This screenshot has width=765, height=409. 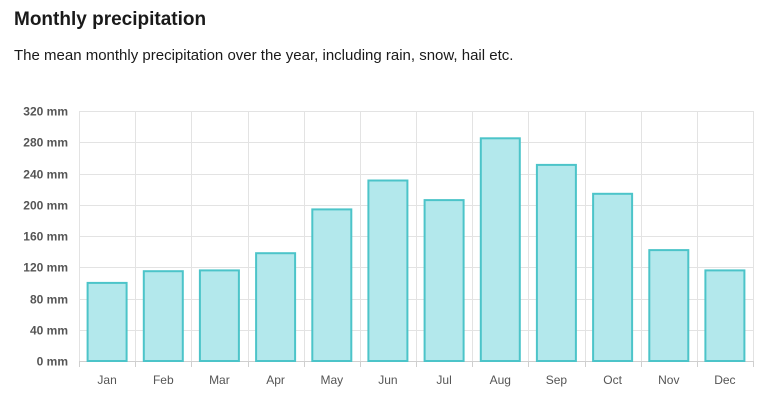 What do you see at coordinates (49, 331) in the screenshot?
I see `y-tick-label: 40 mm` at bounding box center [49, 331].